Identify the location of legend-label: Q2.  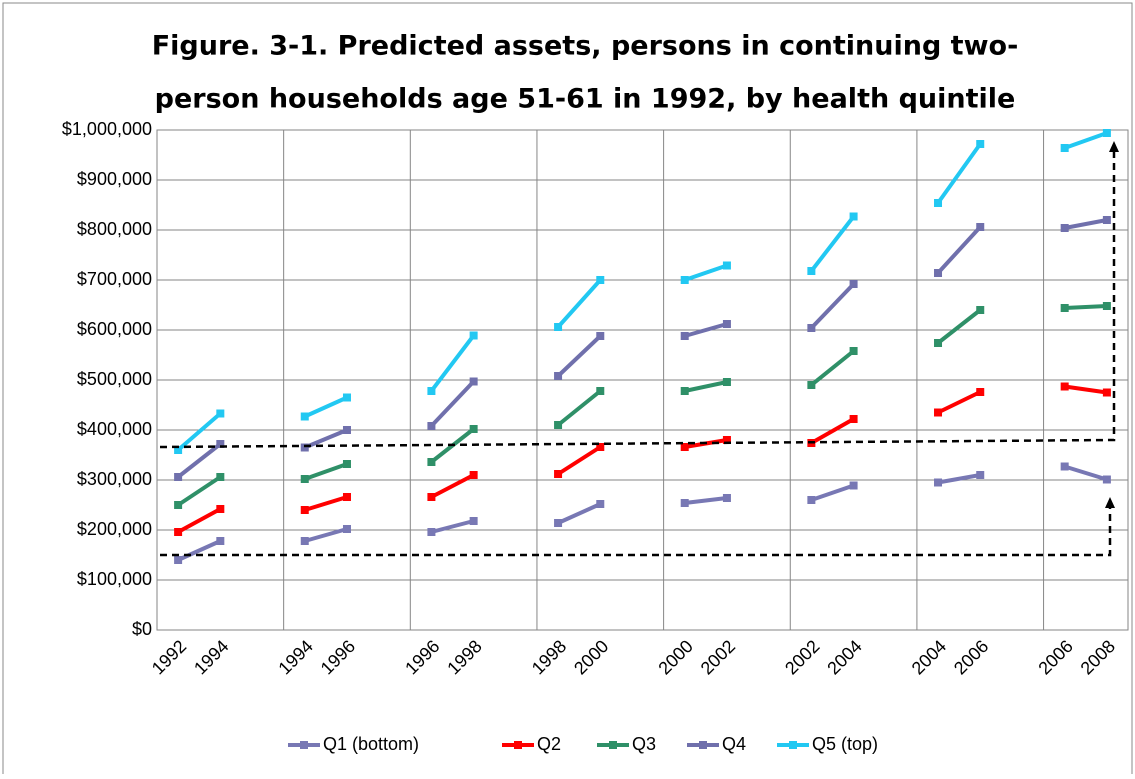
(549, 744).